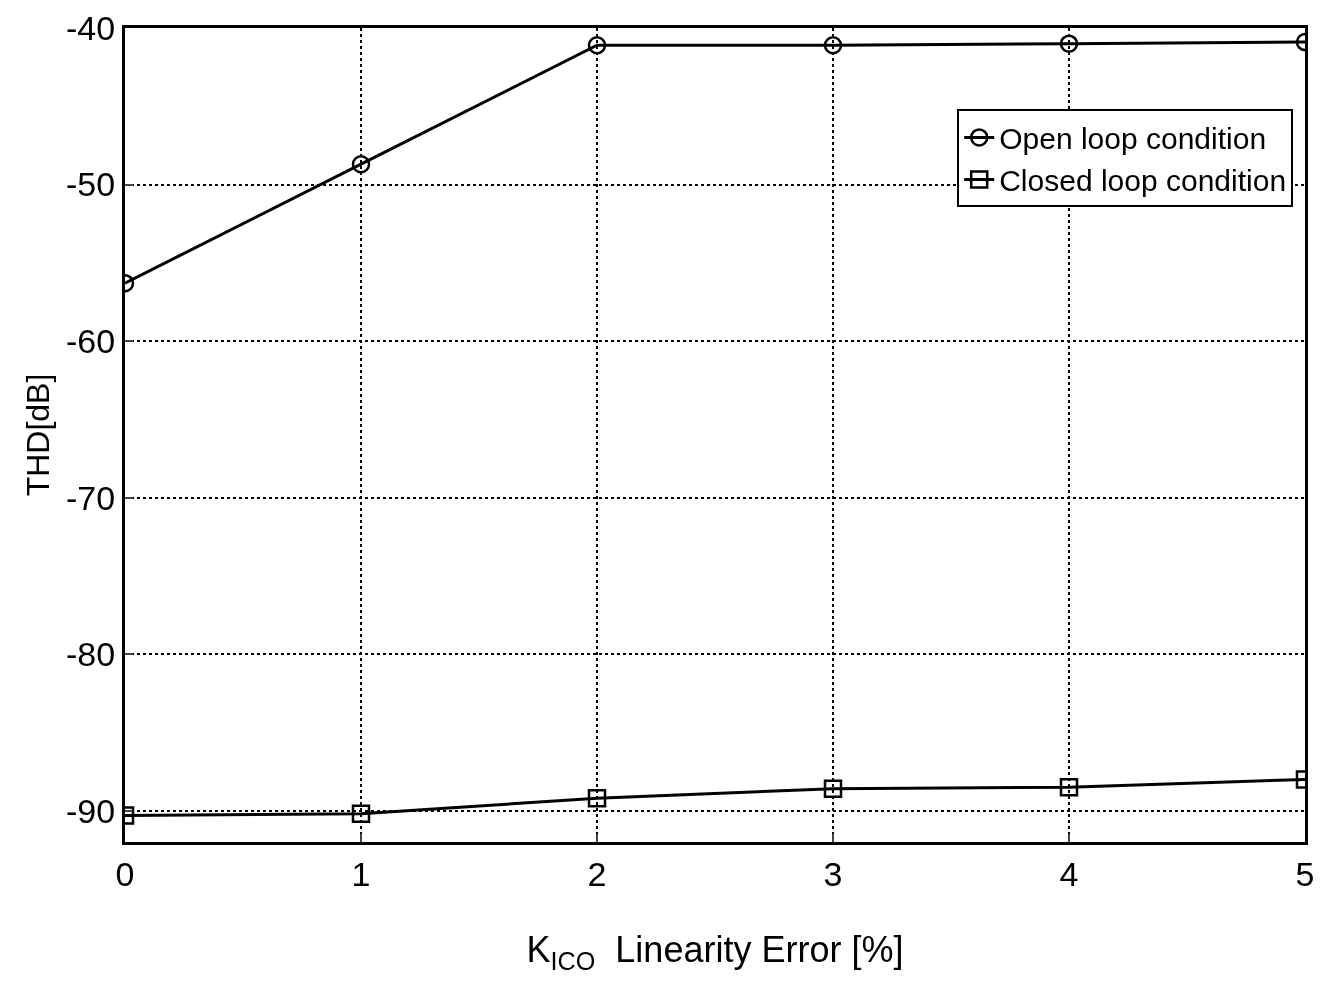  Describe the element at coordinates (1305, 873) in the screenshot. I see `x-tick-label: 5` at that location.